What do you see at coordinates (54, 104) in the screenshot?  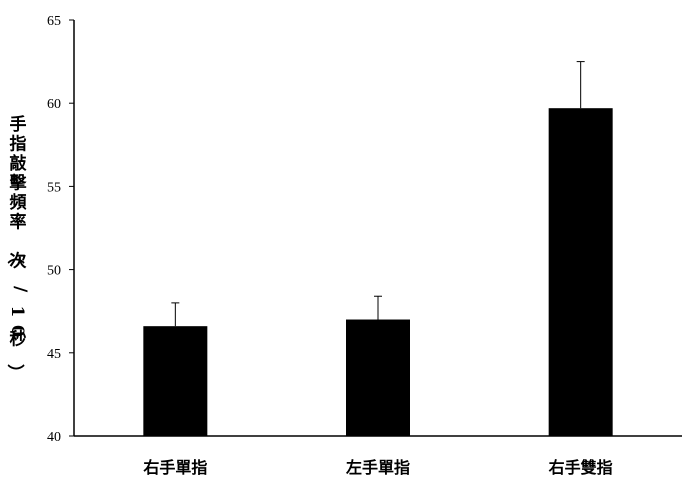 I see `y-tick-label: 60` at bounding box center [54, 104].